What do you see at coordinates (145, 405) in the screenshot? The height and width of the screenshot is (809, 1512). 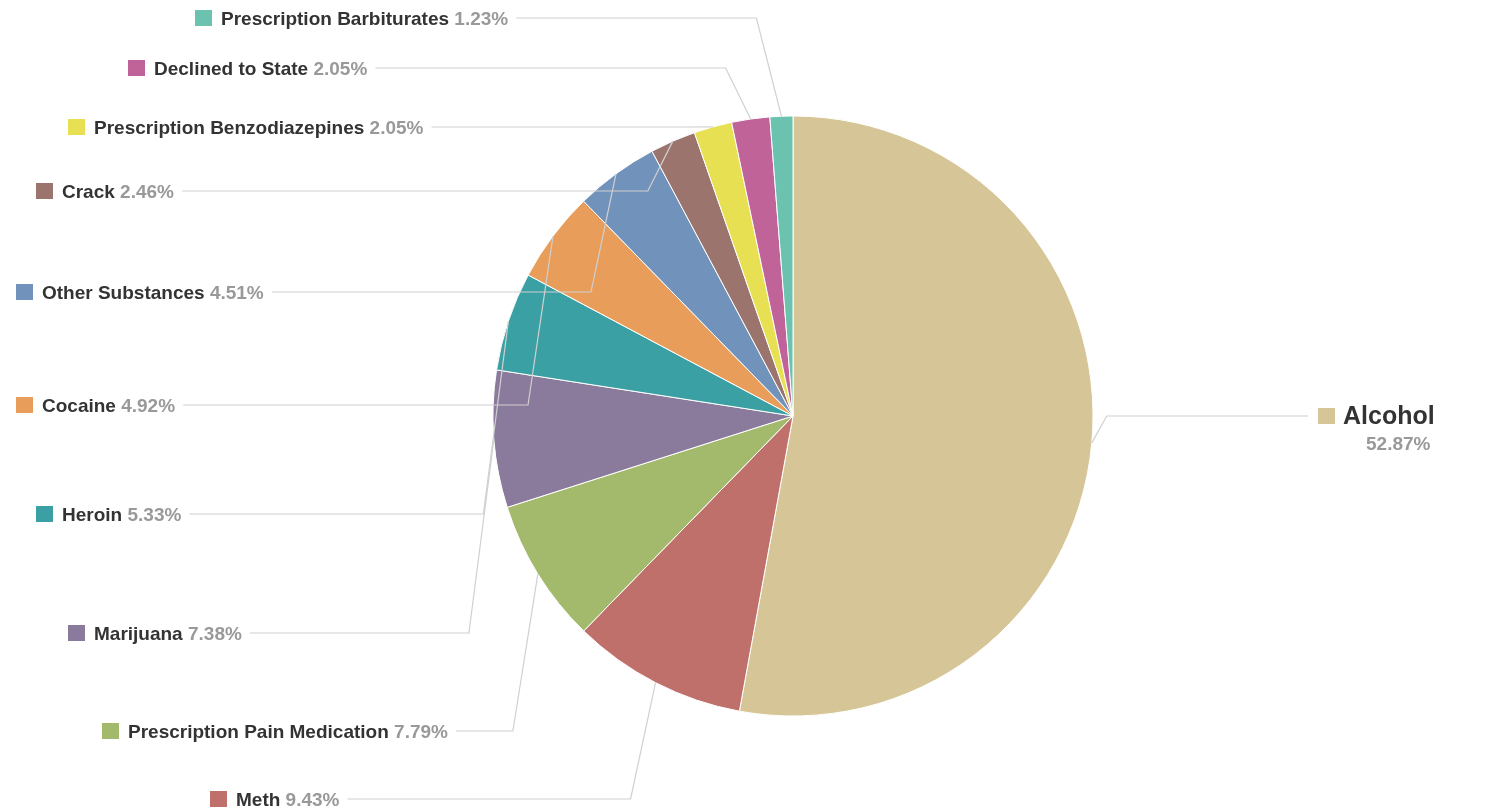 I see `data-label: 4.92%` at bounding box center [145, 405].